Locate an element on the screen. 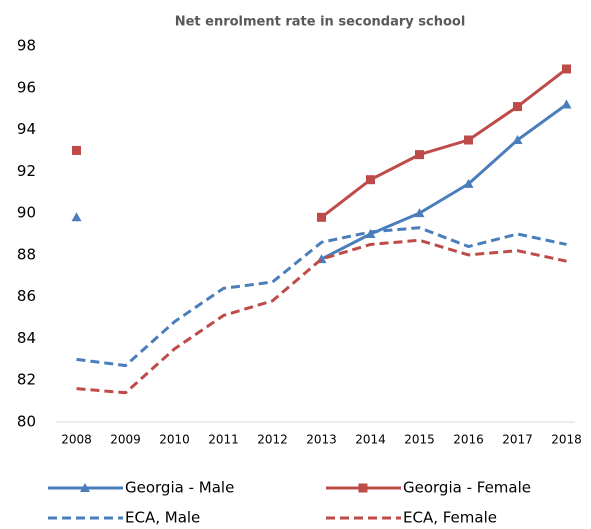 The image size is (591, 529). y-tick-label: 84 is located at coordinates (26, 338).